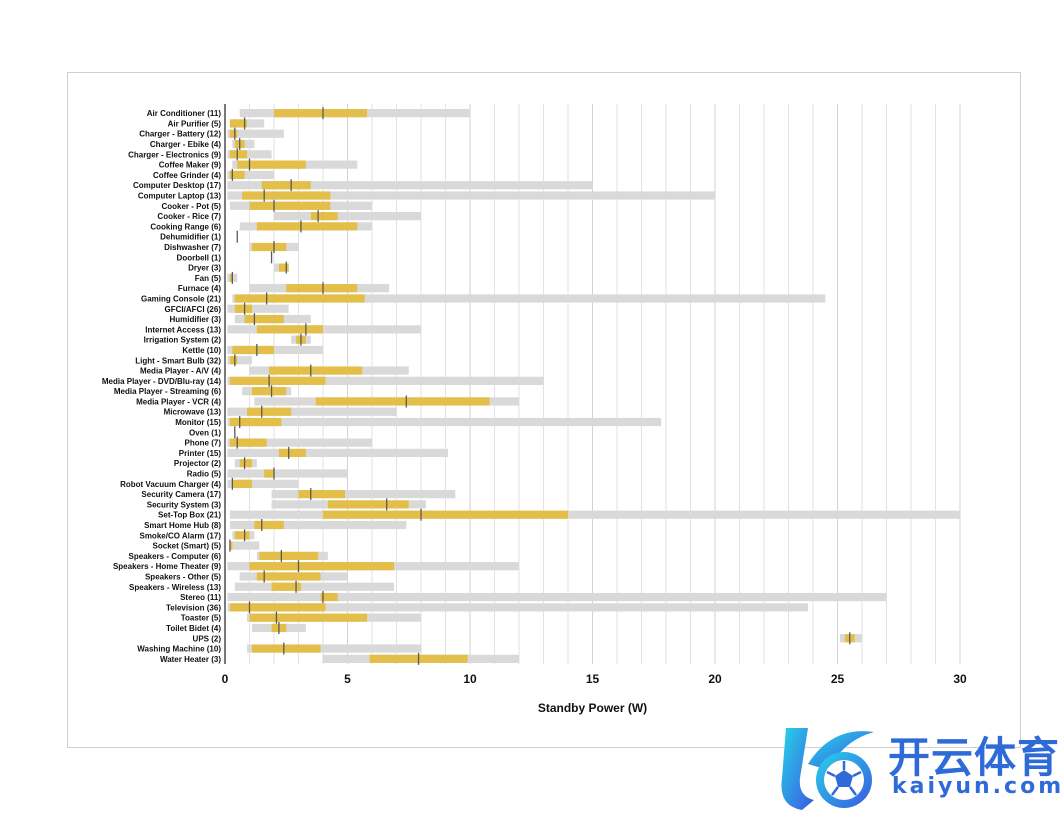  I want to click on category-label: Socket (Smart) (5), so click(187, 546).